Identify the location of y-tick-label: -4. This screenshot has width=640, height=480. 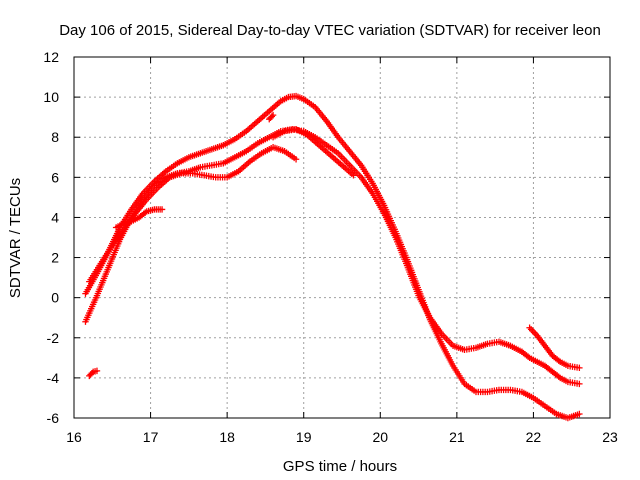
(53, 378).